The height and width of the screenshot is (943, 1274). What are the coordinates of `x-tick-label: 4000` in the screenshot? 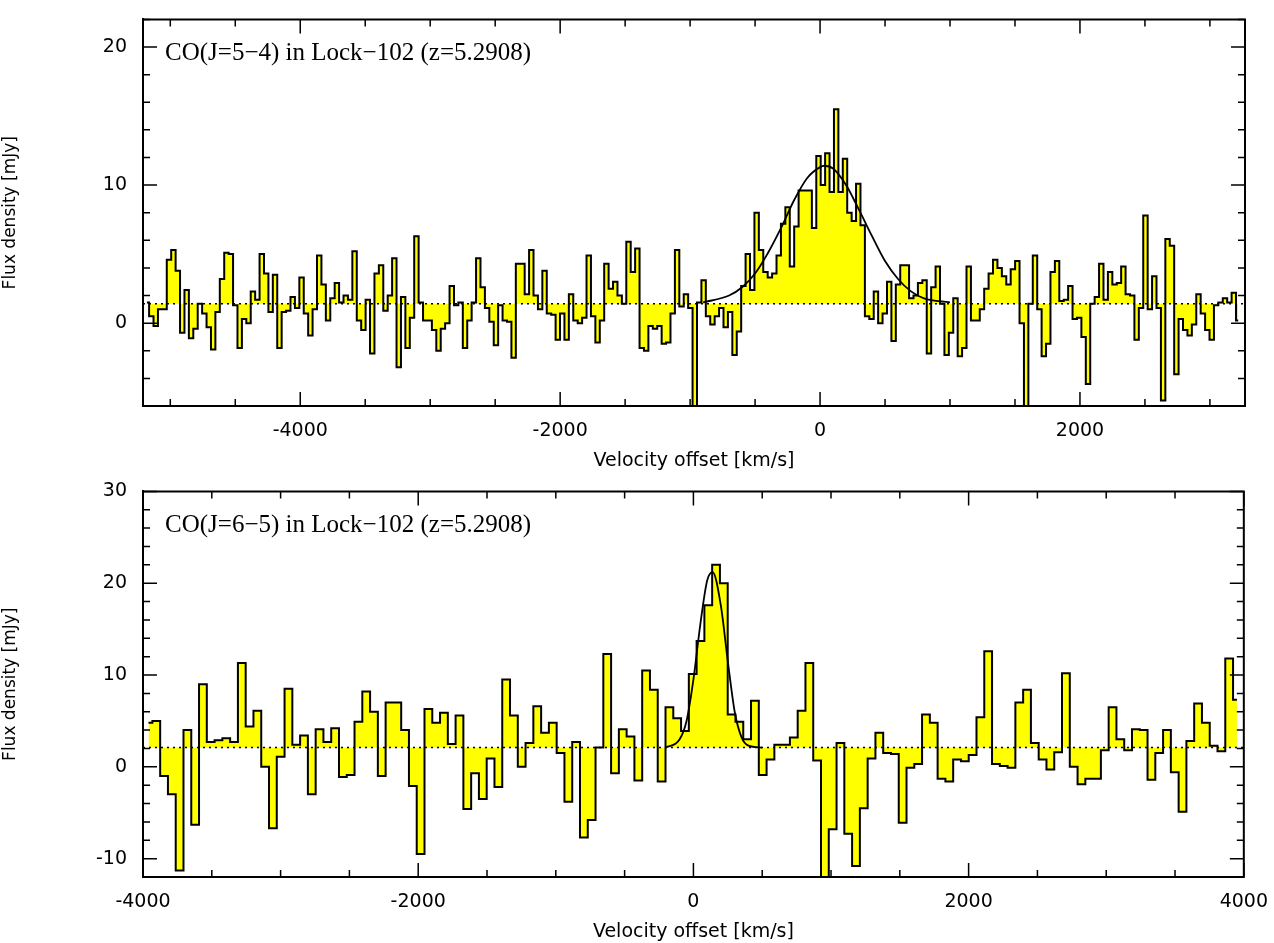 It's located at (1243, 900).